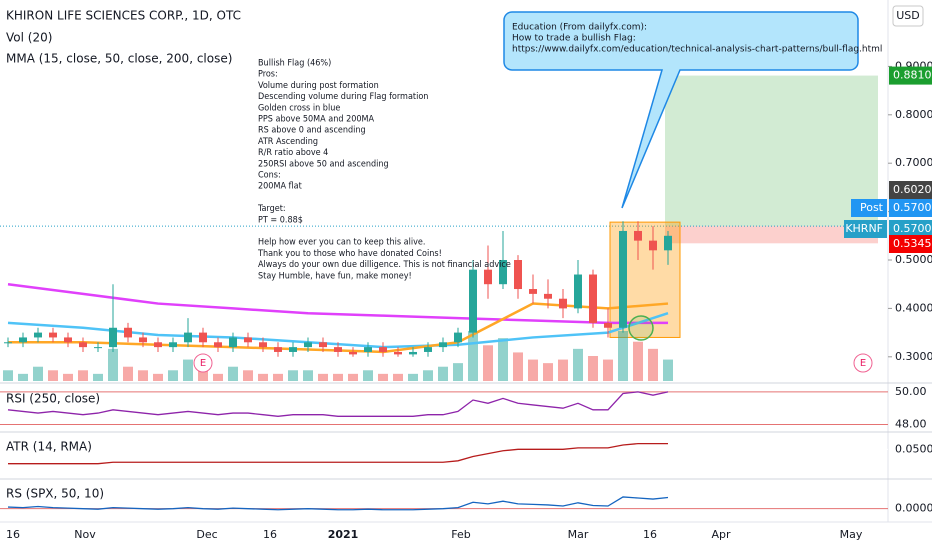 The image size is (932, 550). Describe the element at coordinates (721, 534) in the screenshot. I see `x-tick-label: Apr` at that location.